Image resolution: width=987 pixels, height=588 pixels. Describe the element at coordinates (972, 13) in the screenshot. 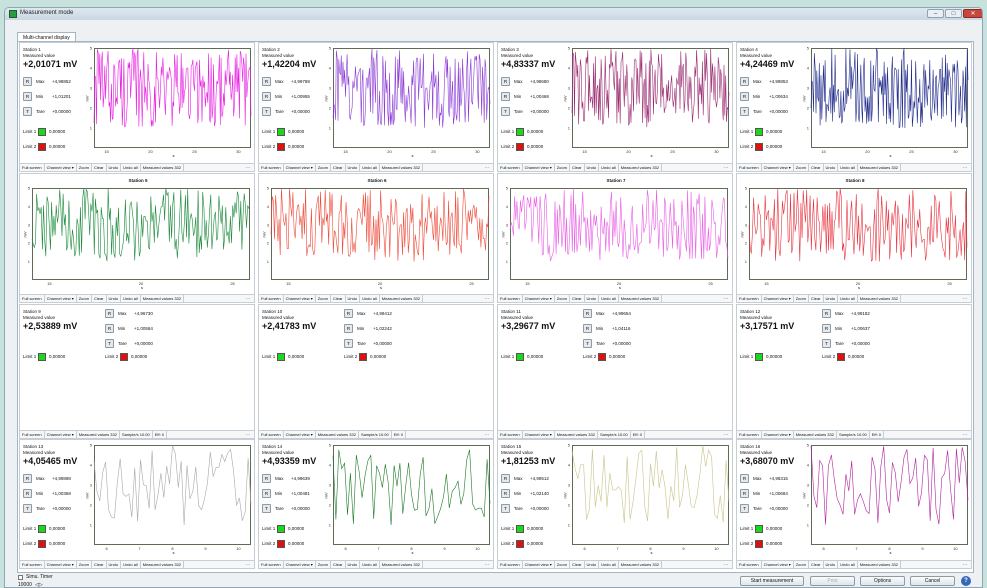

I see `close-button: ✕` at that location.